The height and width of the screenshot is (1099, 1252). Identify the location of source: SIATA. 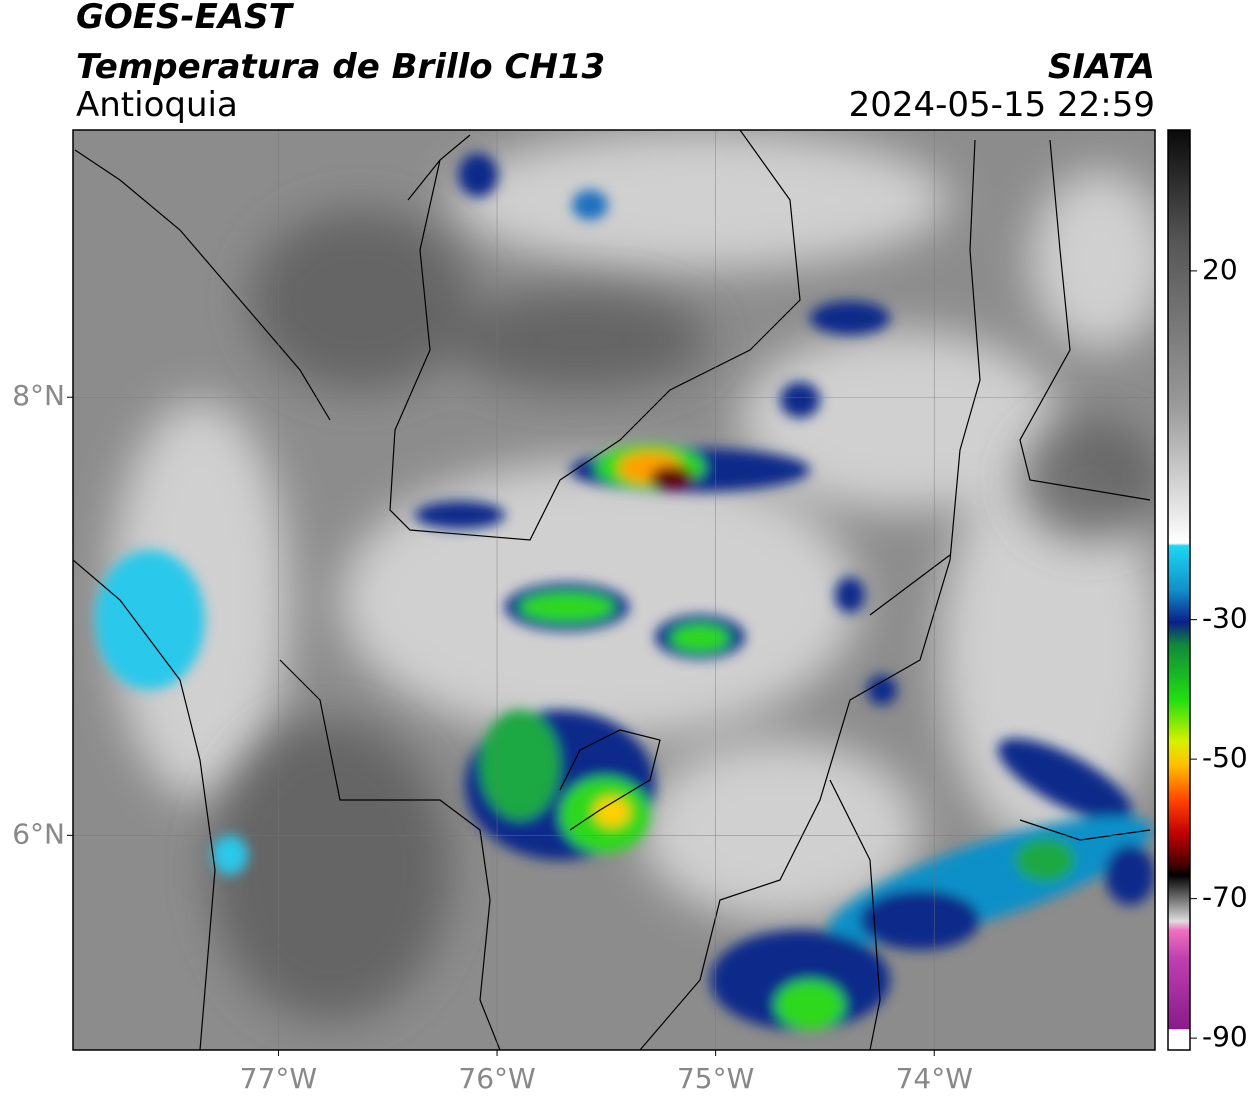
(1101, 67).